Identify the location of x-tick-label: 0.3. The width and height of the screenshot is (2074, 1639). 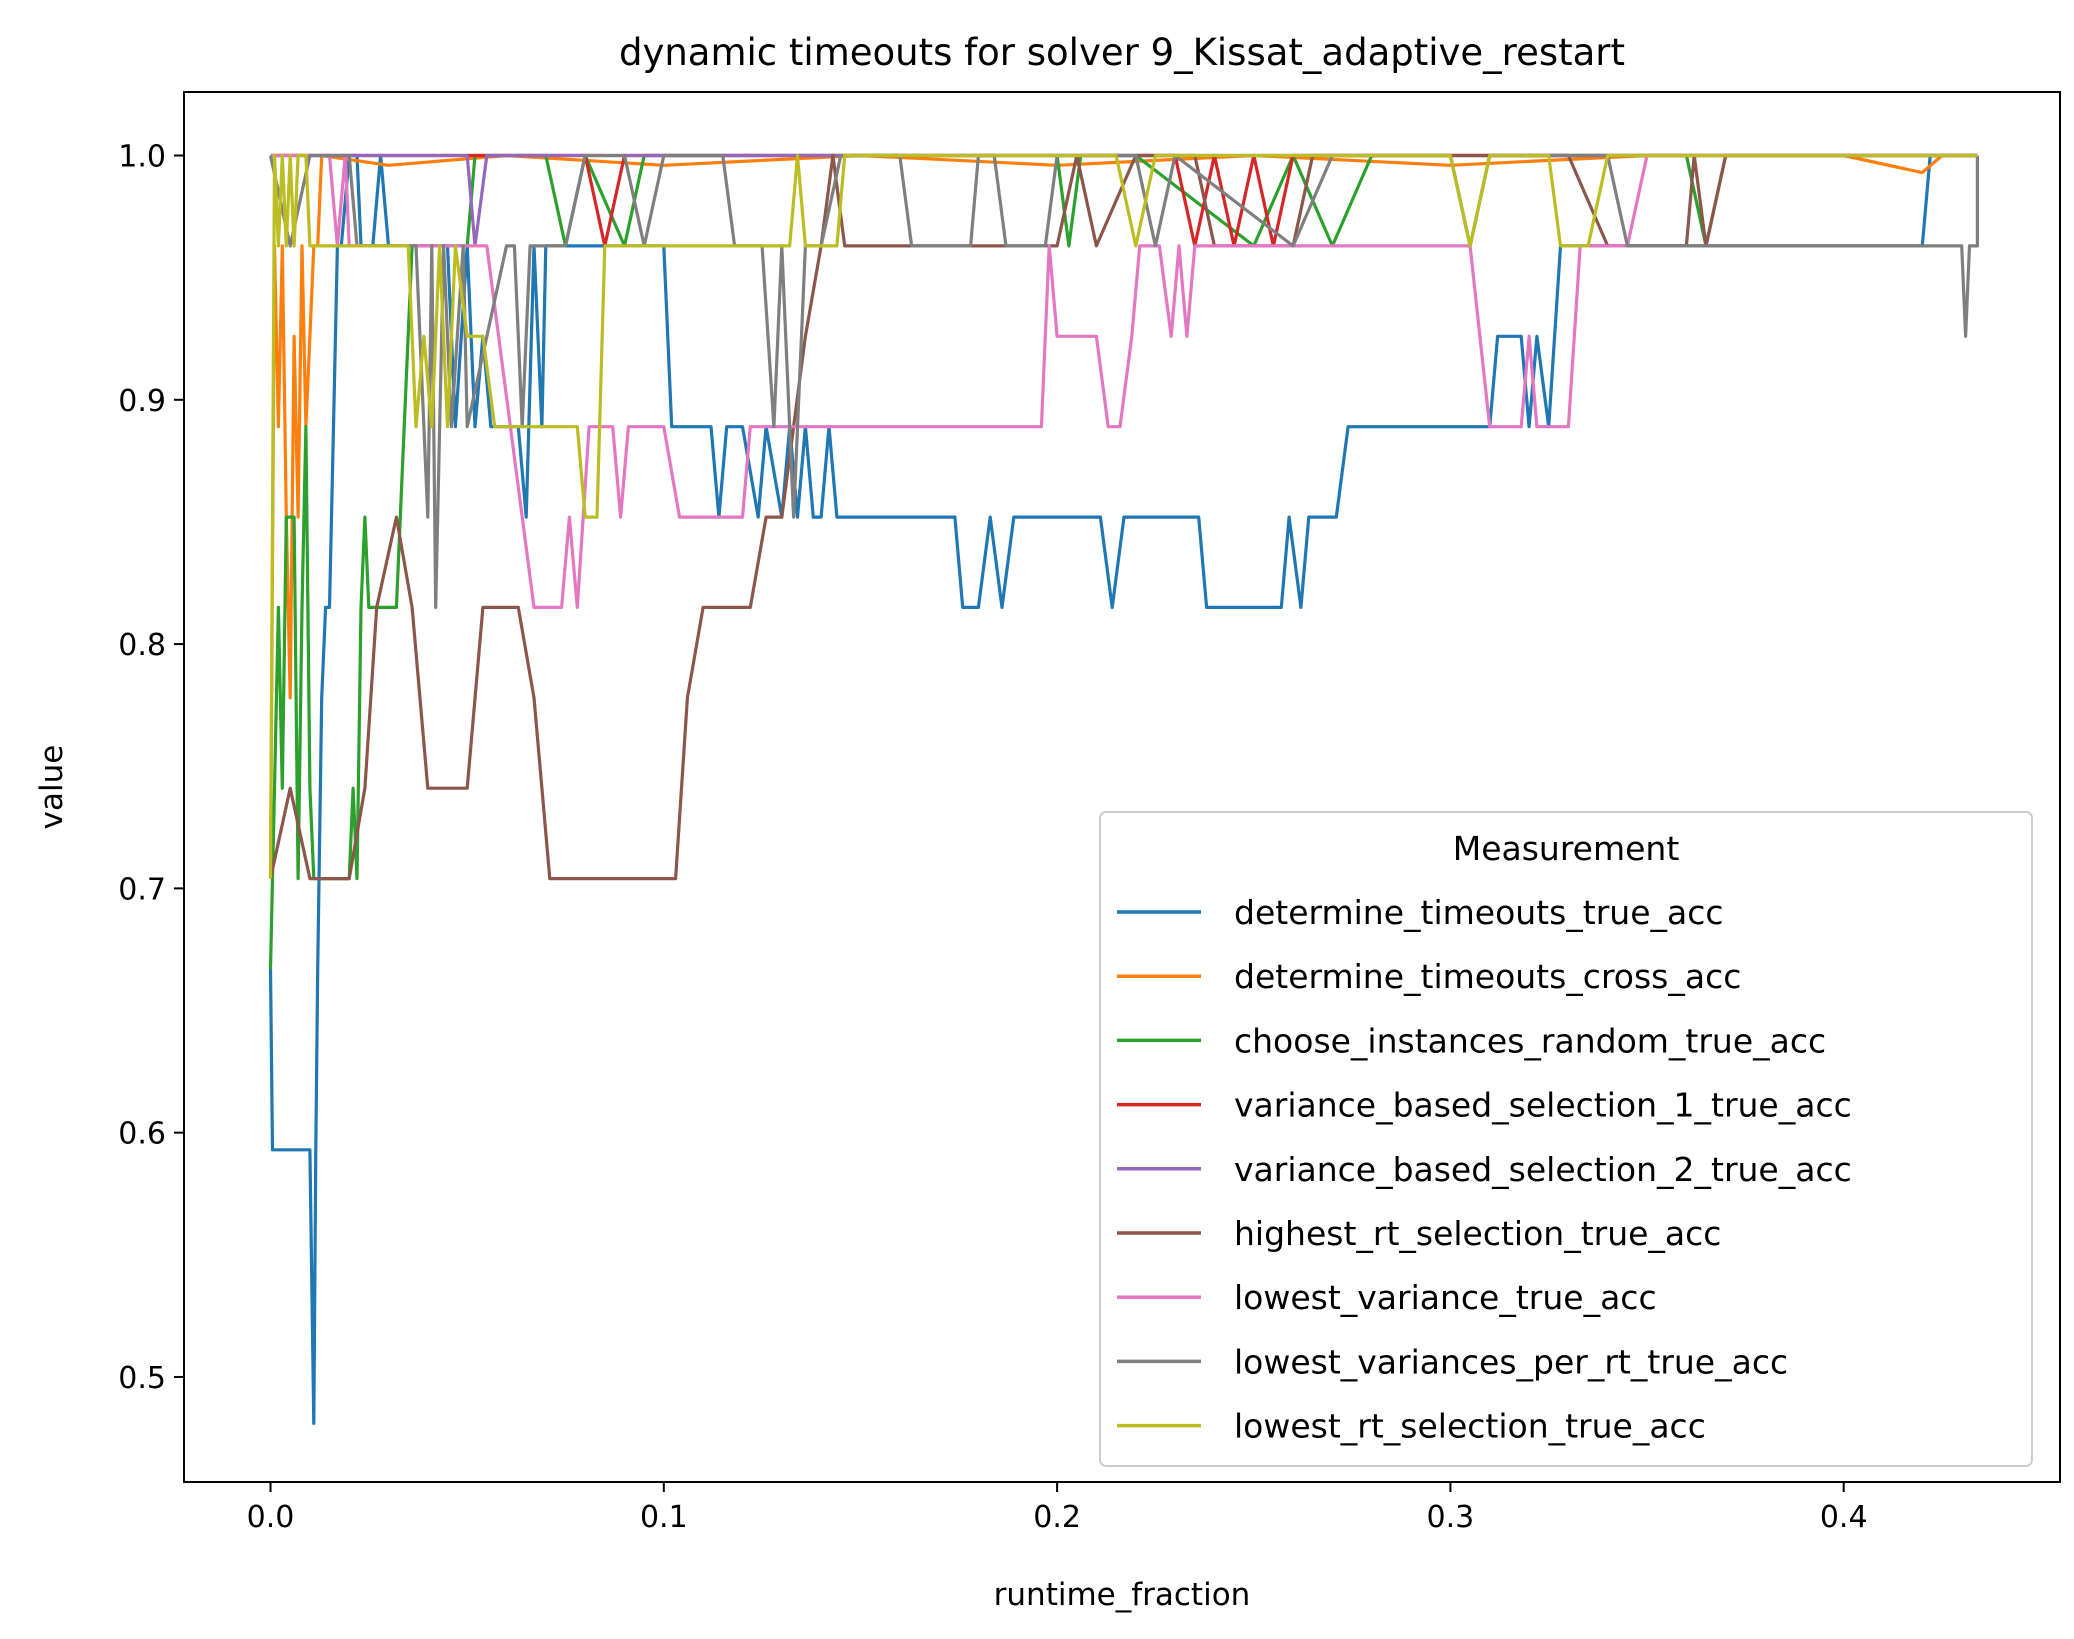
(1451, 1517).